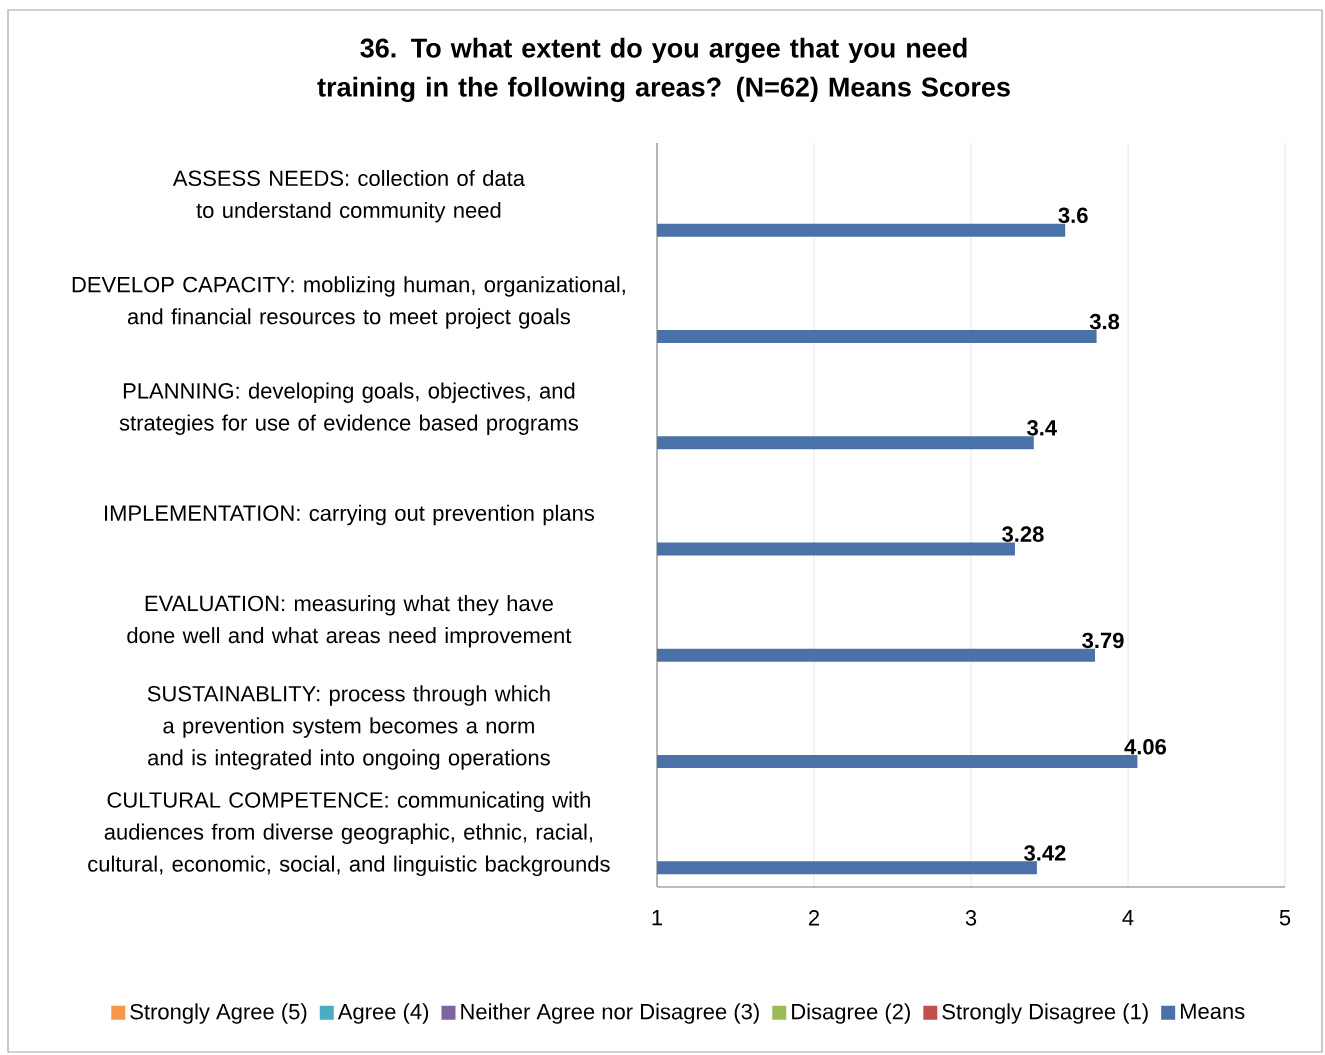 Image resolution: width=1325 pixels, height=1055 pixels. Describe the element at coordinates (1104, 321) in the screenshot. I see `data-label: 3.8` at that location.